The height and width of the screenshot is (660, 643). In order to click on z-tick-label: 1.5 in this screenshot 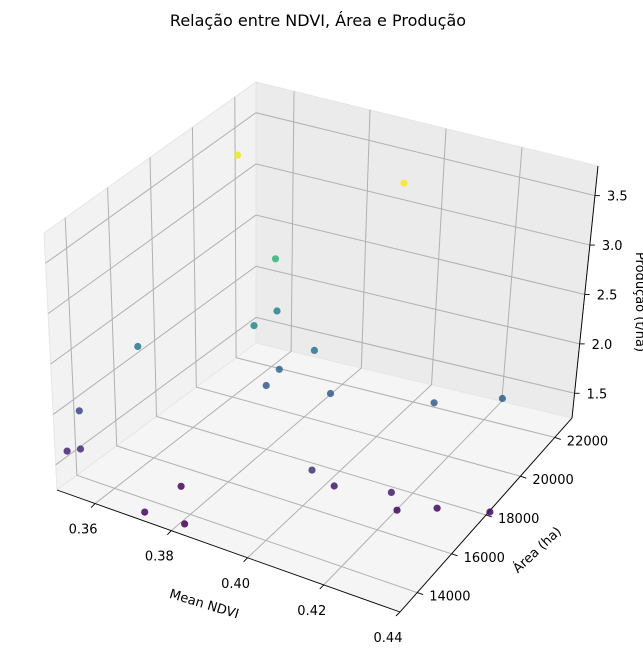, I will do `click(597, 394)`.